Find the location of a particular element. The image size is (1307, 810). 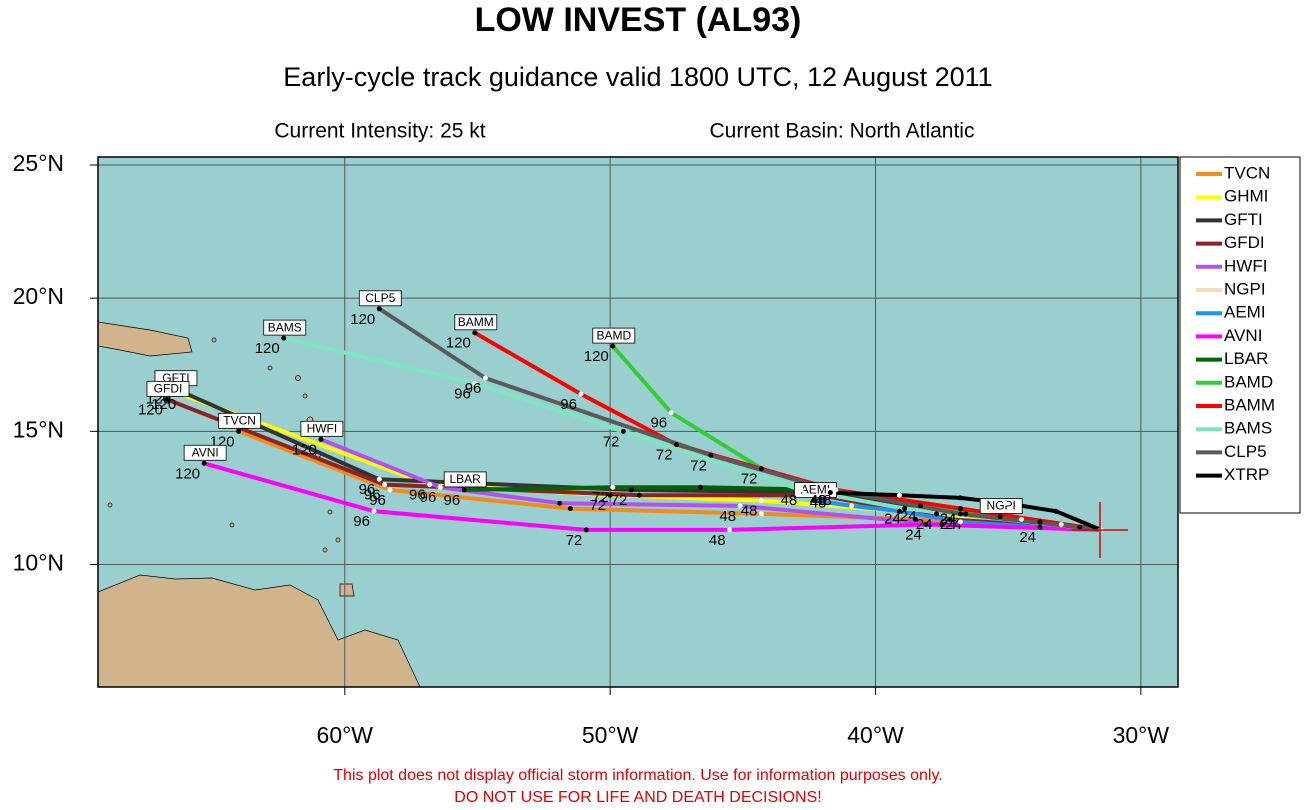

track-end-label: AVNI is located at coordinates (205, 452).